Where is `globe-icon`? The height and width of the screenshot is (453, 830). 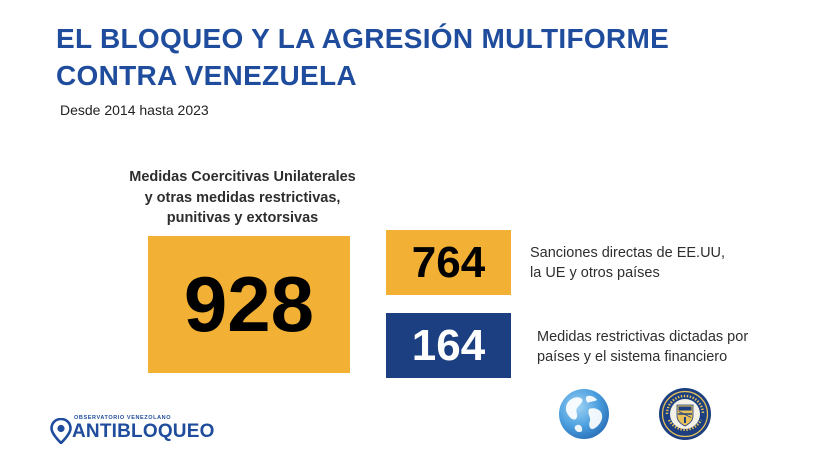
globe-icon is located at coordinates (584, 414).